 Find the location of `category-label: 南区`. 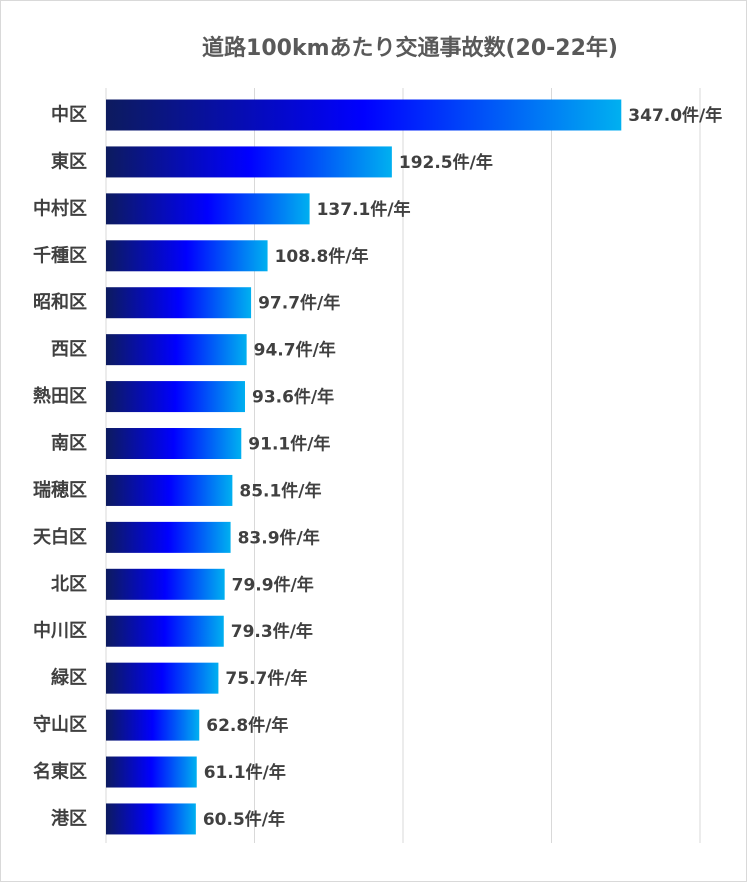

category-label: 南区 is located at coordinates (69, 443).